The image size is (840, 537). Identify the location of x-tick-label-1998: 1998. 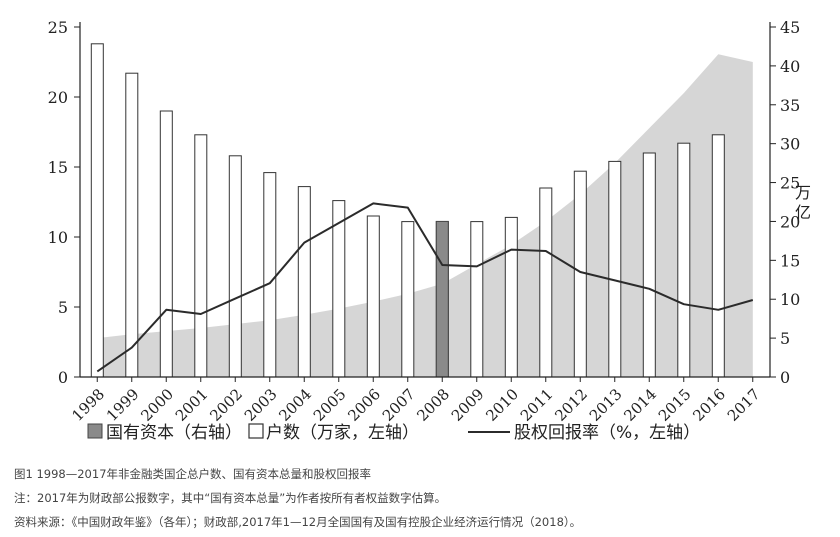
(88, 405).